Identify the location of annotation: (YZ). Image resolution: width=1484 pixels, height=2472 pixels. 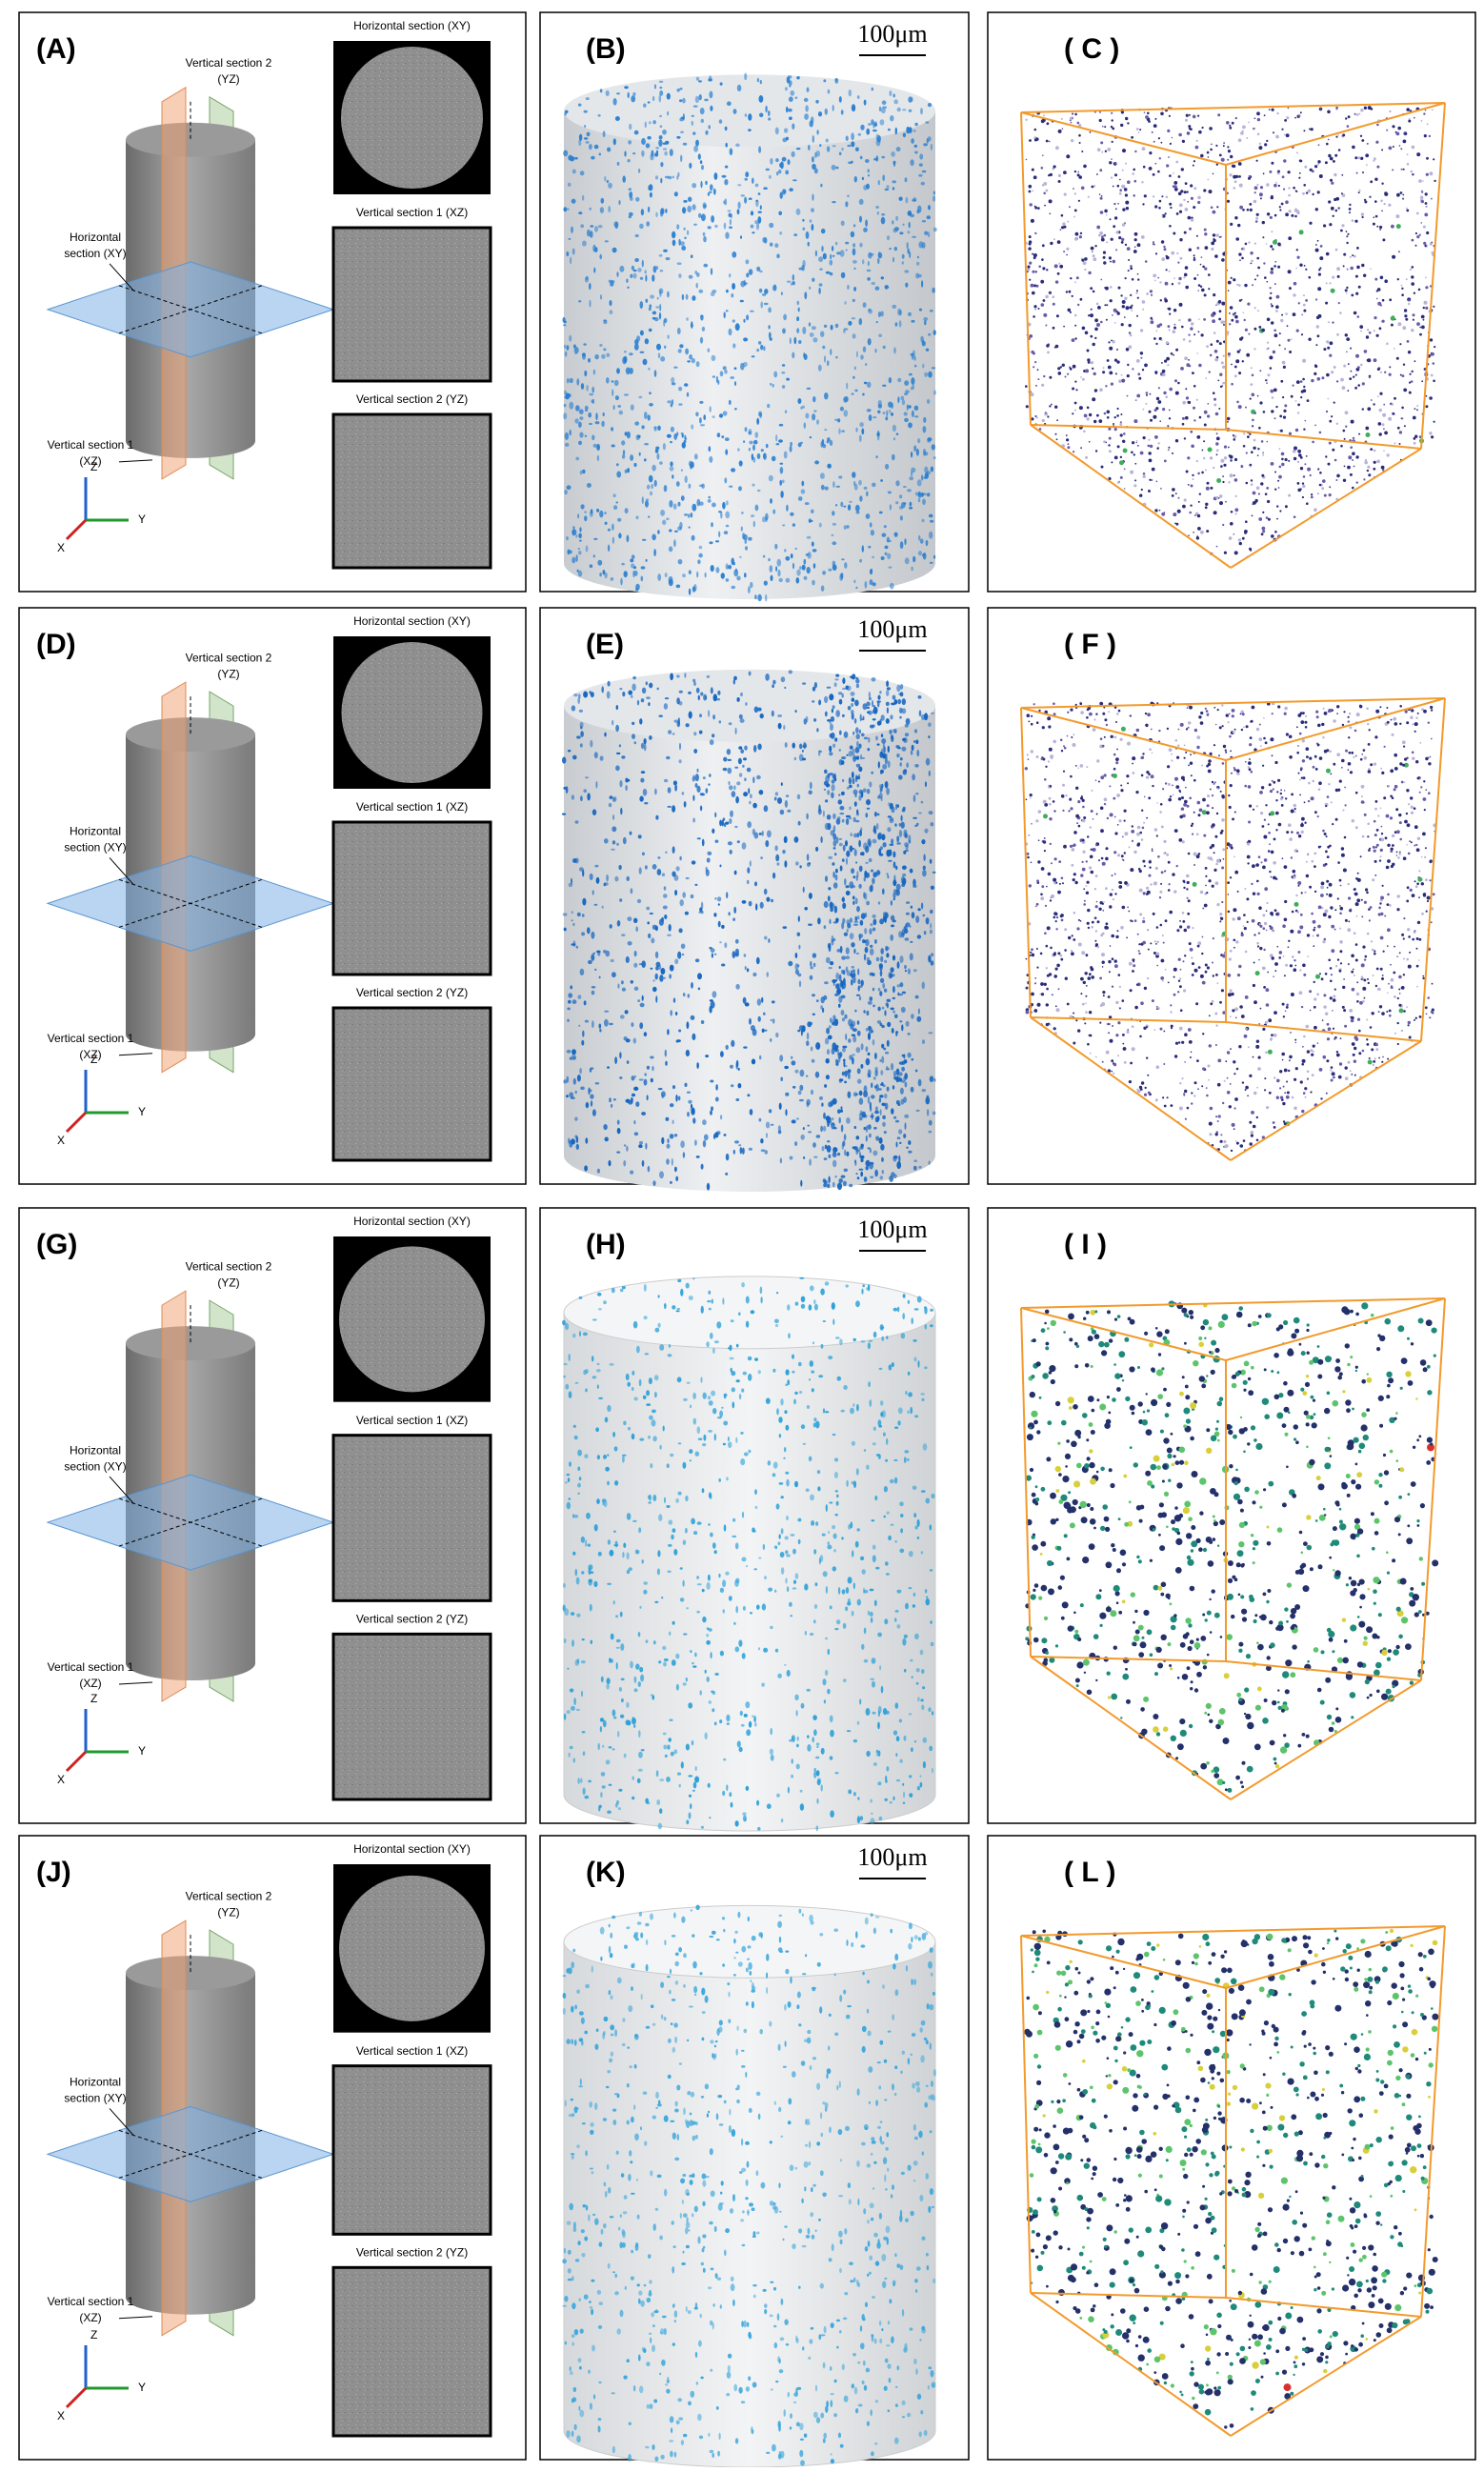
(228, 79).